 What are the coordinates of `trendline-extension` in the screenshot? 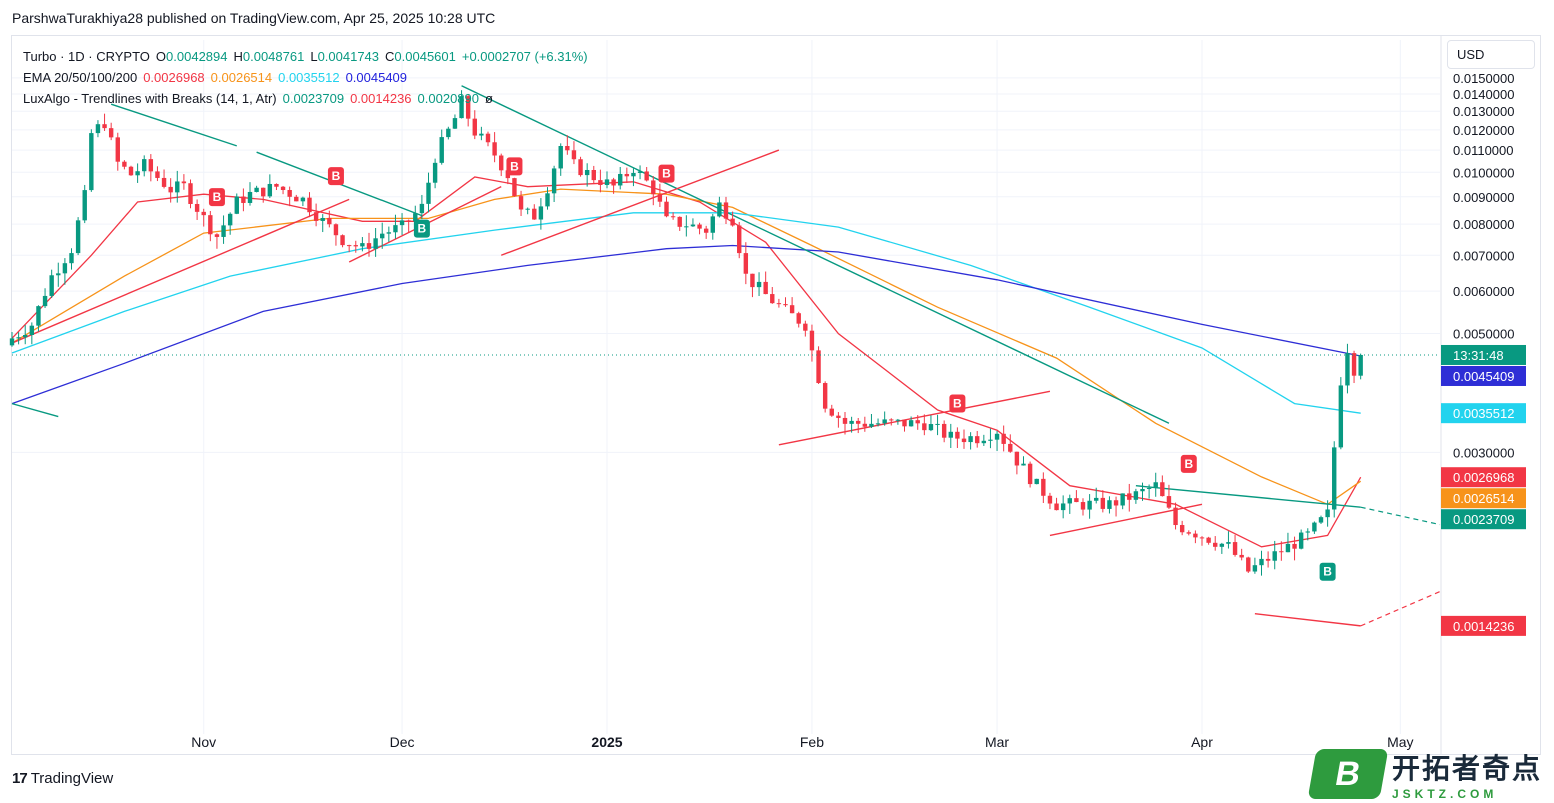 It's located at (1400, 608).